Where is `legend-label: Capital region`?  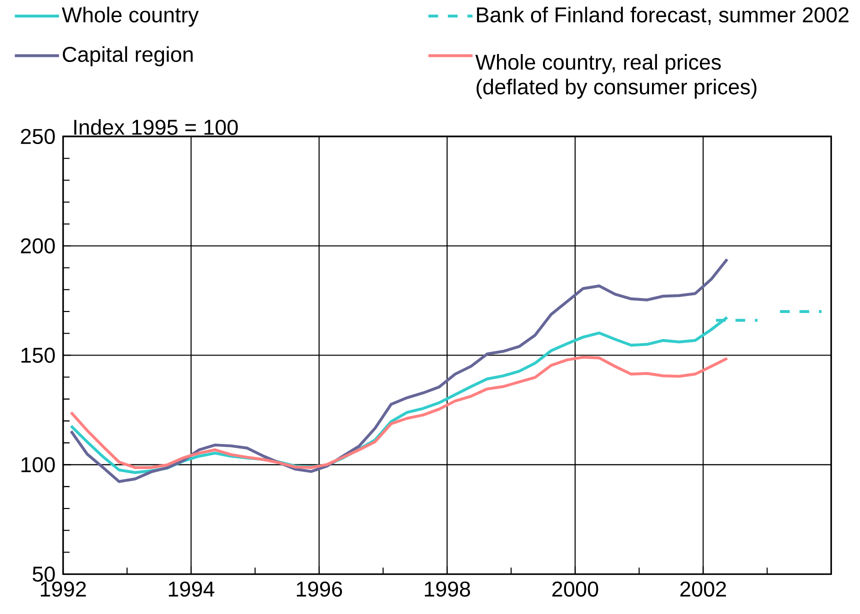 legend-label: Capital region is located at coordinates (127, 56).